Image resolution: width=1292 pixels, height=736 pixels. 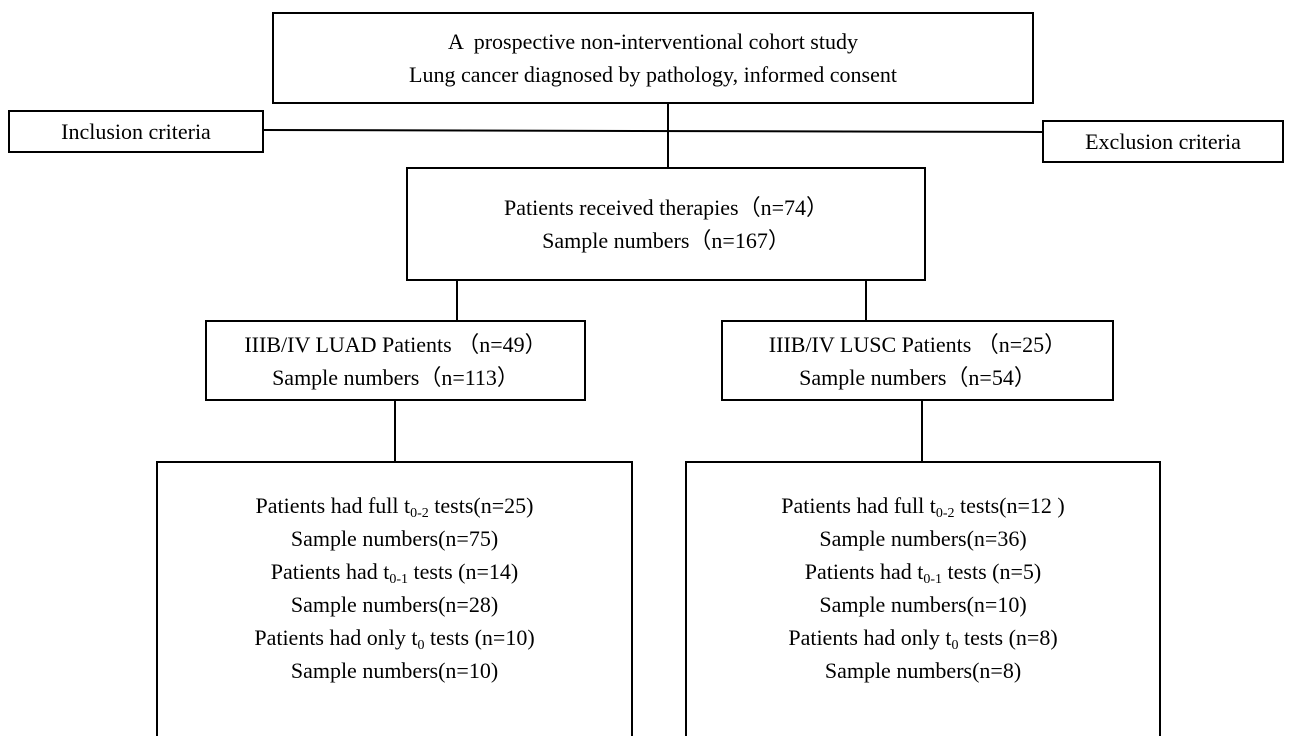 What do you see at coordinates (394, 604) in the screenshot?
I see `text-line: Sample numbers(n=28)` at bounding box center [394, 604].